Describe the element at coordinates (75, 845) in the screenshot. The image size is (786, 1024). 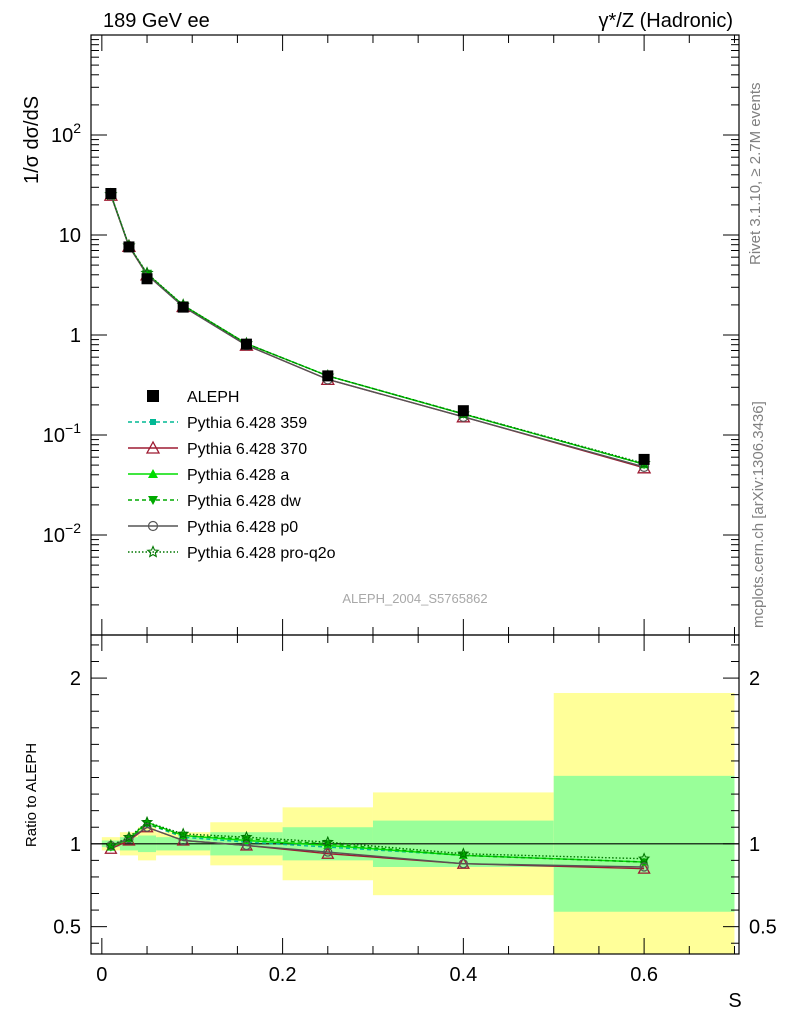
I see `ratio-y-tick-label: 1` at that location.